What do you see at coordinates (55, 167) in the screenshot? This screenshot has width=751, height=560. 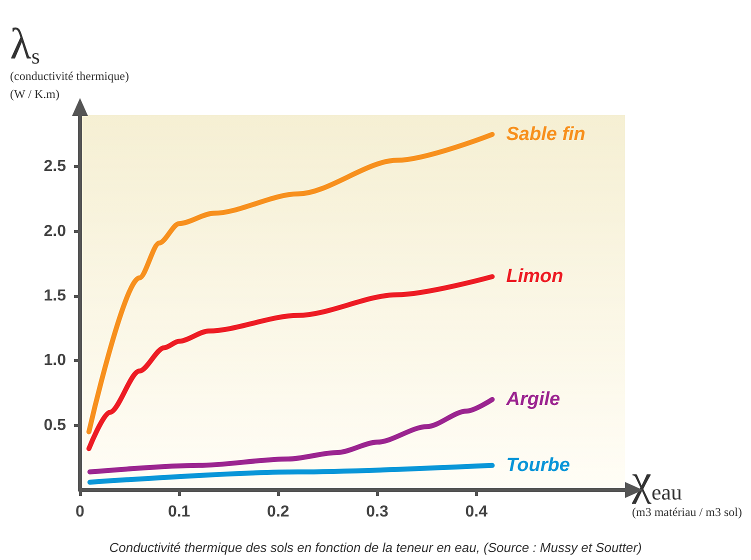 I see `y-tick-label: 2.5` at bounding box center [55, 167].